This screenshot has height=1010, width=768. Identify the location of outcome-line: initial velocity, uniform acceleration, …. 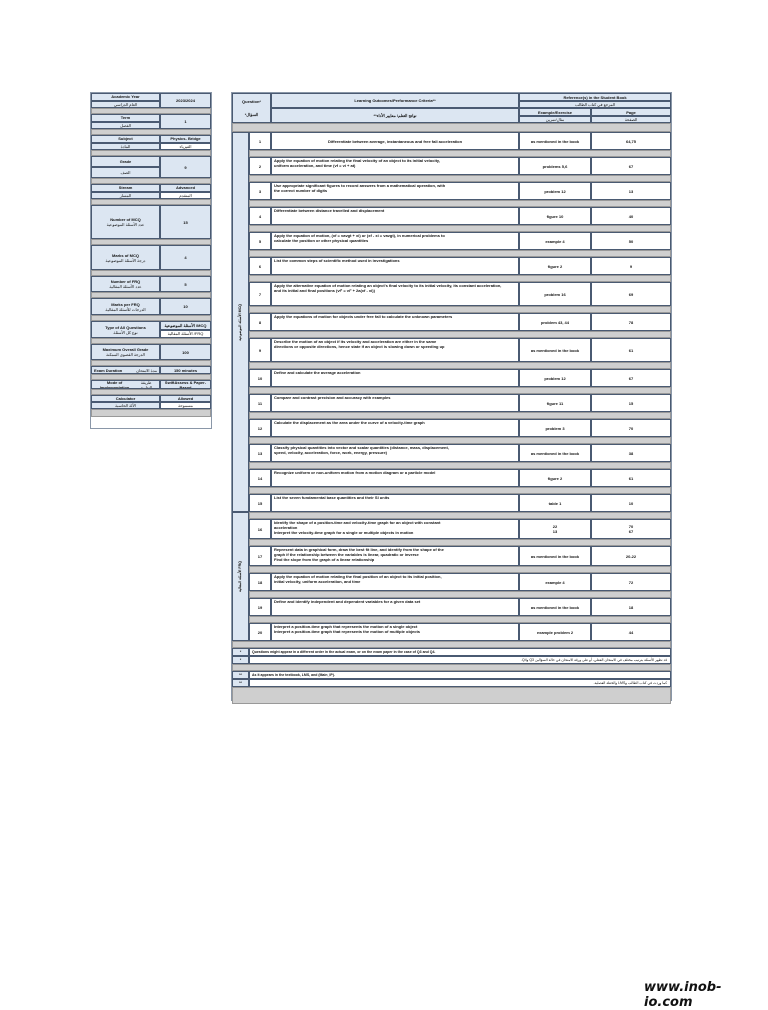
(317, 581).